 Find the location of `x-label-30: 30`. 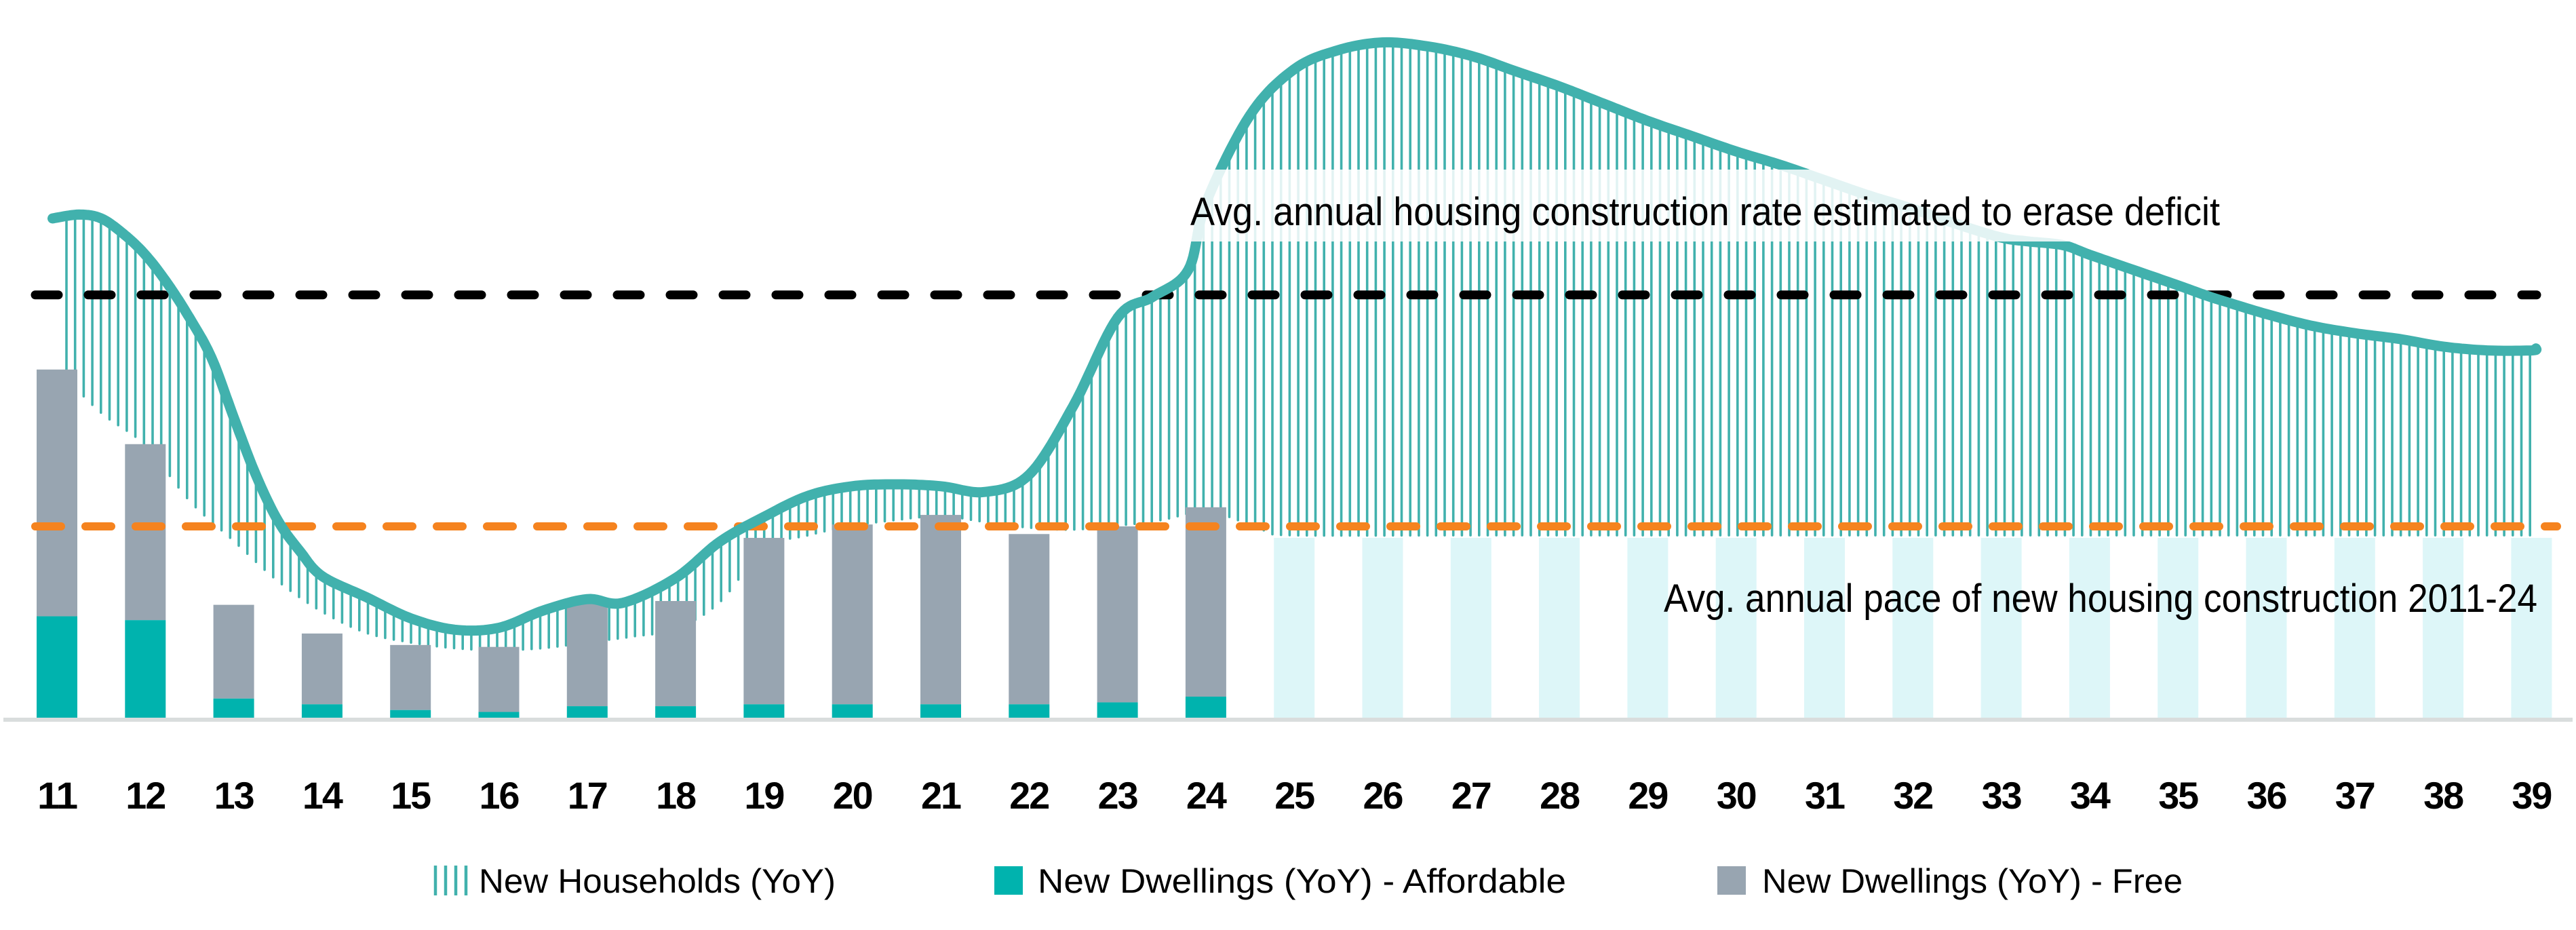

x-label-30: 30 is located at coordinates (1736, 795).